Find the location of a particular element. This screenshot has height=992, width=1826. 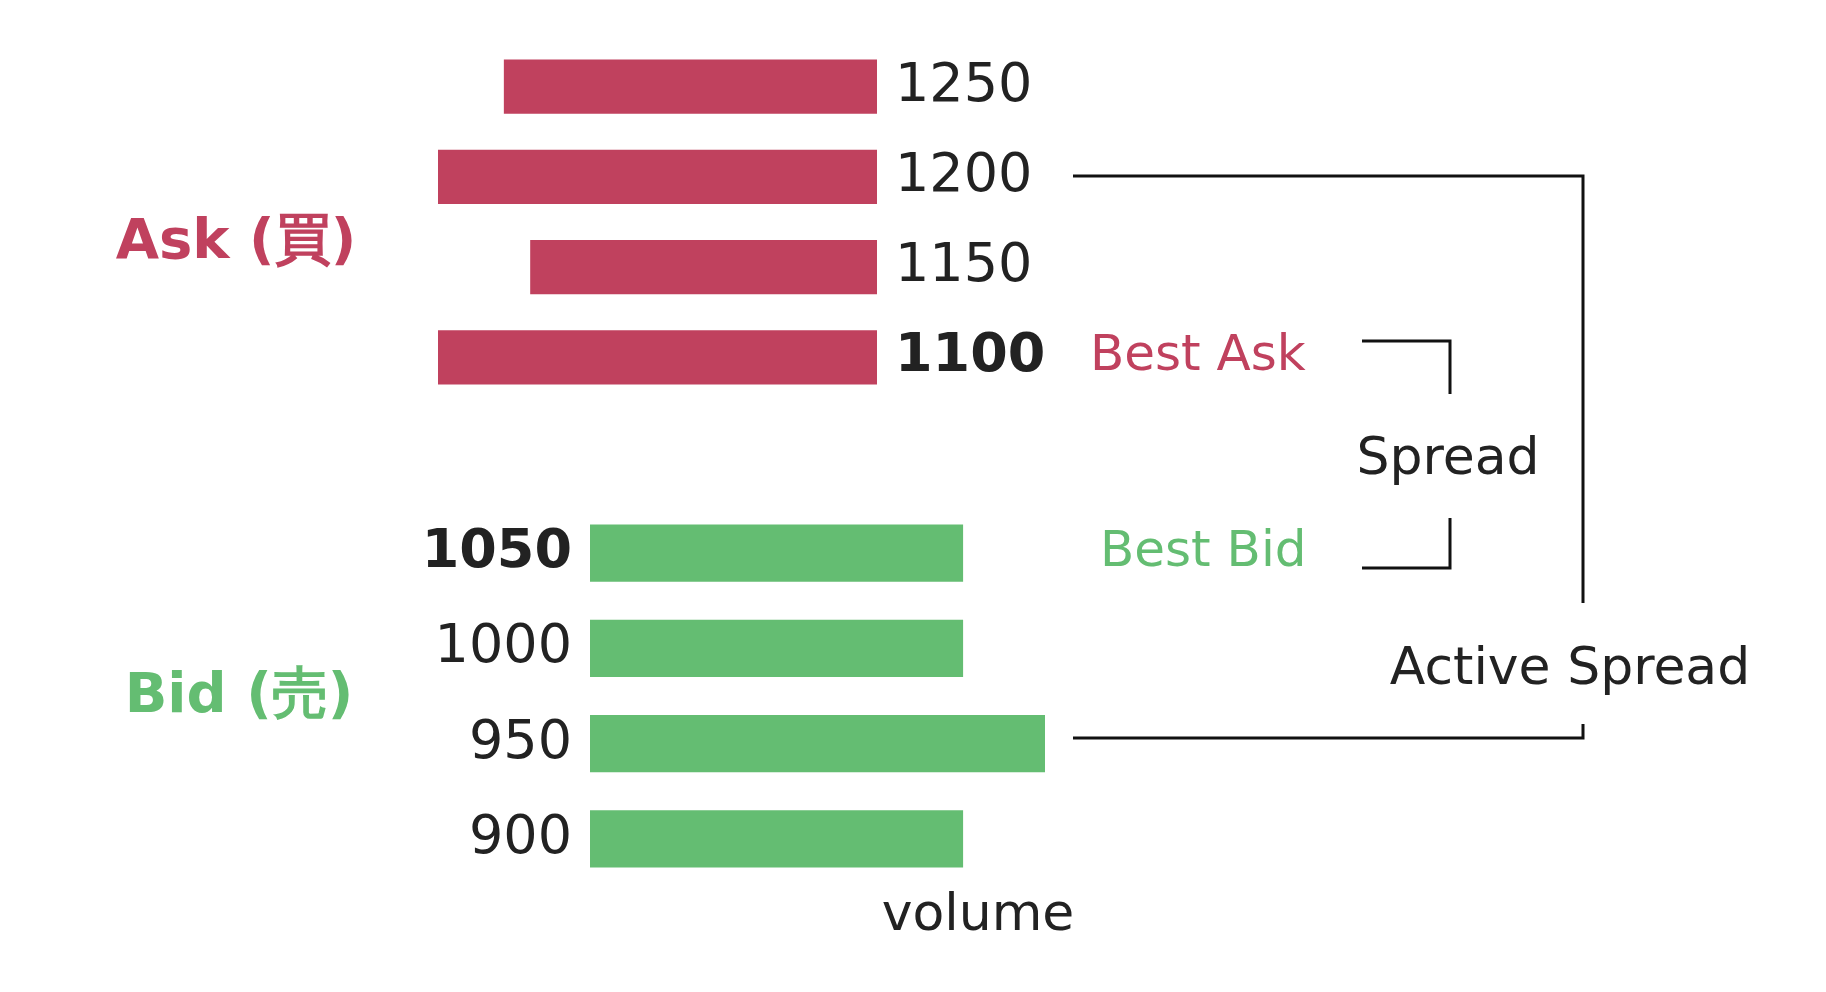

text: Spread is located at coordinates (1448, 456).